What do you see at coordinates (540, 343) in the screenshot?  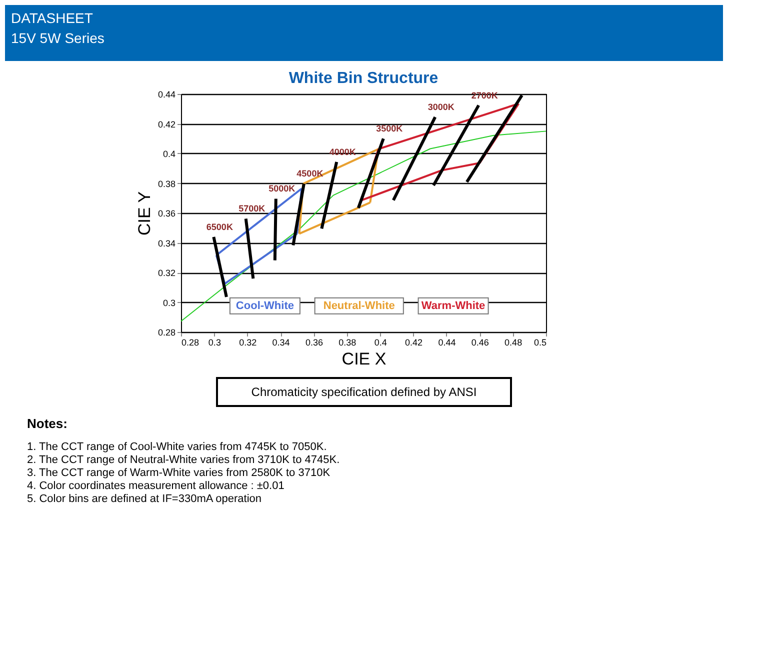 I see `x-tick-label: 0.5` at bounding box center [540, 343].